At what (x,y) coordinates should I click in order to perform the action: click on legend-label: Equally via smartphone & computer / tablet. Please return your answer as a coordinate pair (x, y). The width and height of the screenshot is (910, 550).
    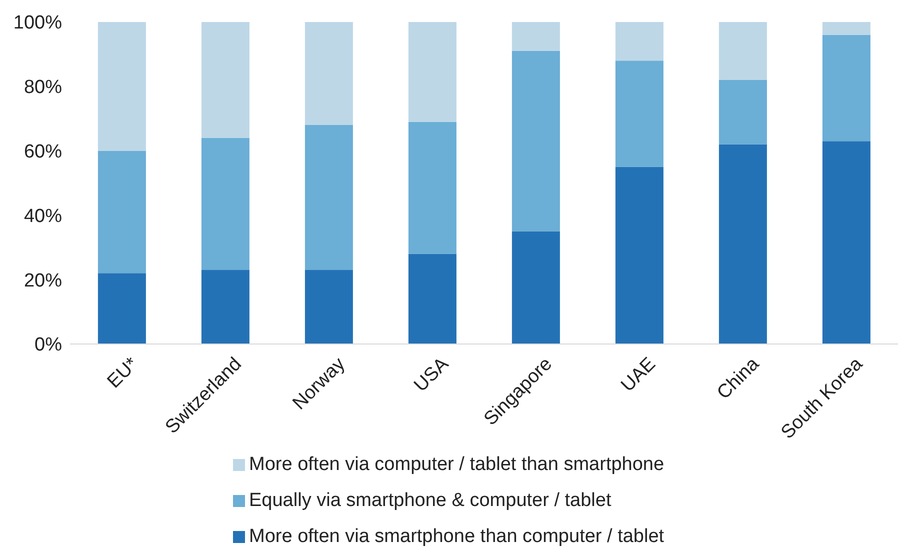
    Looking at the image, I should click on (430, 501).